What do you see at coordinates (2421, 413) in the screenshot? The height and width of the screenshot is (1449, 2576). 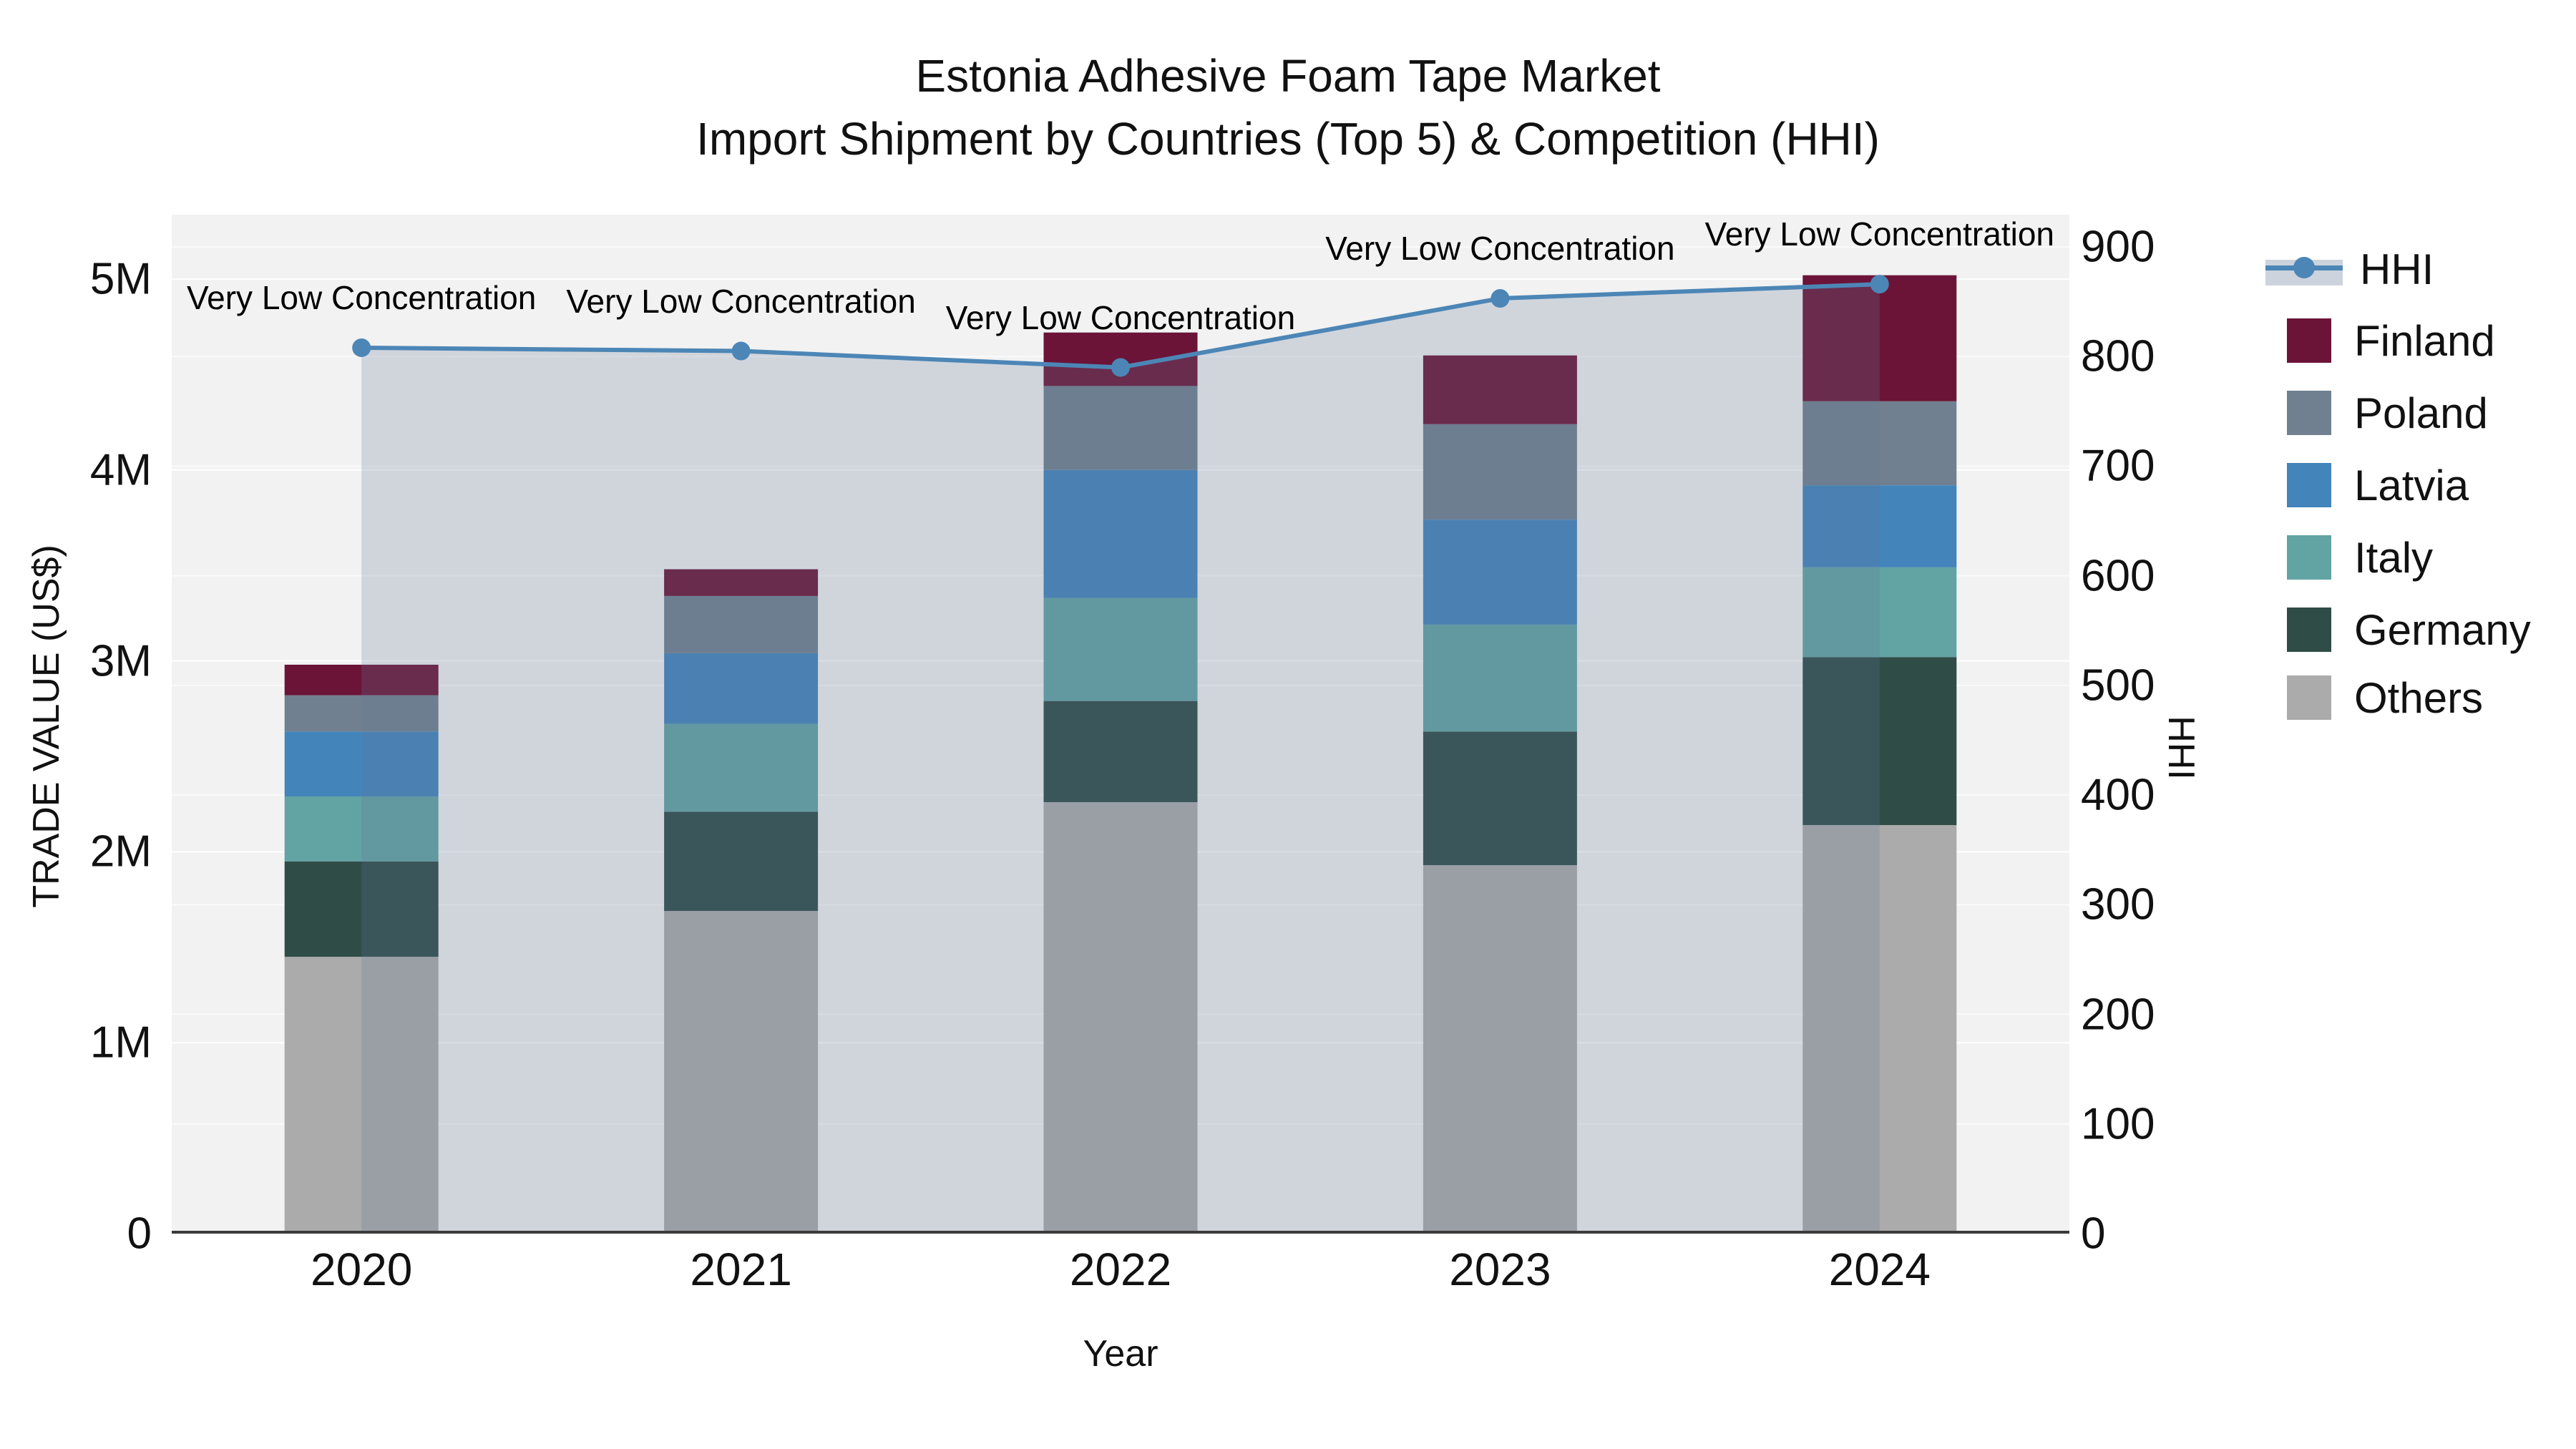 I see `legend-label-poland: Poland` at bounding box center [2421, 413].